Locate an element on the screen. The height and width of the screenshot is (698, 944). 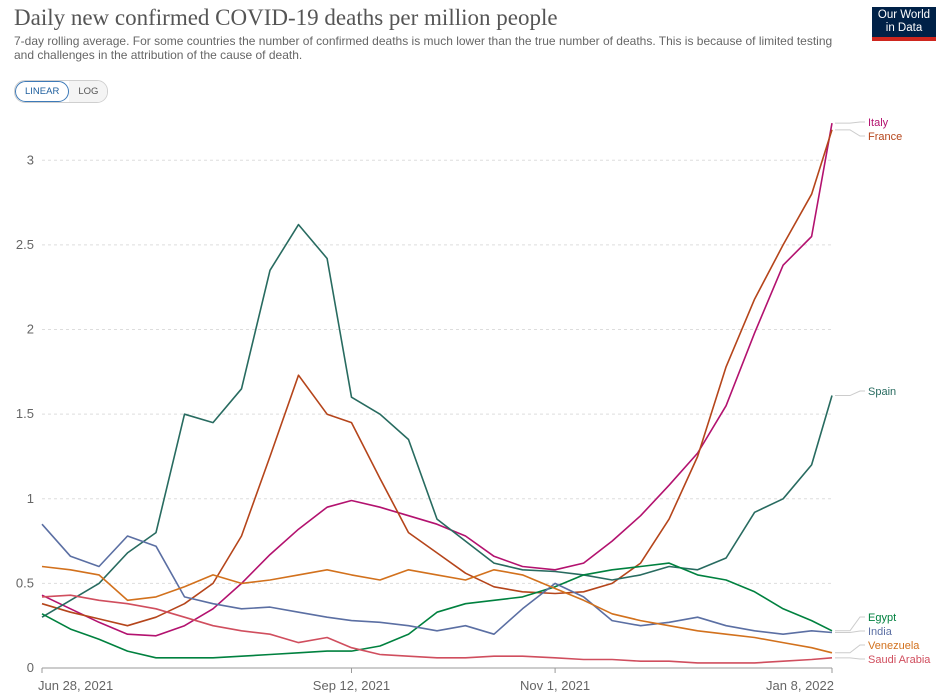
series-line-saudi-arabia is located at coordinates (437, 629).